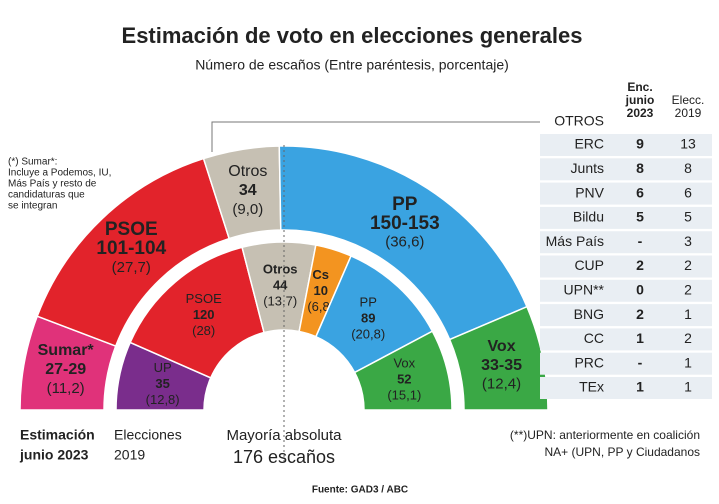  What do you see at coordinates (579, 121) in the screenshot?
I see `table-title: OTROS` at bounding box center [579, 121].